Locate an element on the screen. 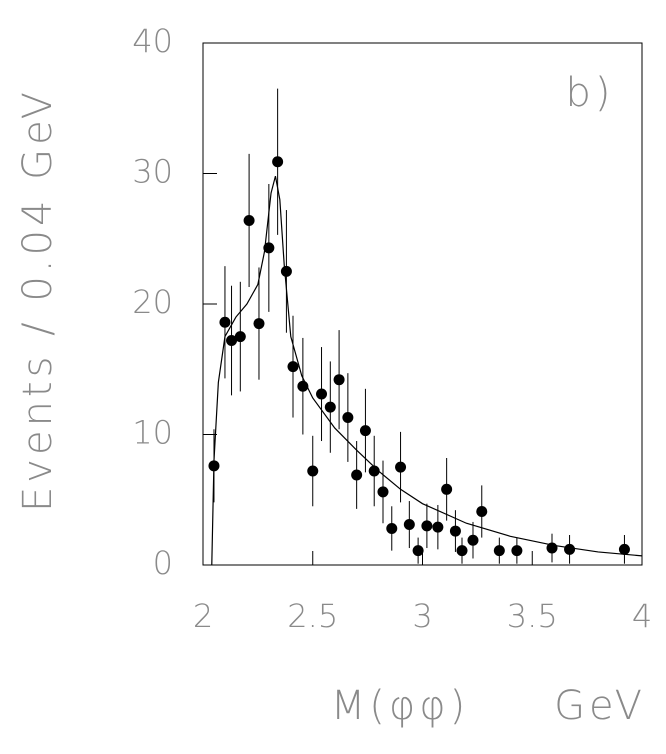 This screenshot has height=754, width=666. y-tick-label: 10 is located at coordinates (152, 433).